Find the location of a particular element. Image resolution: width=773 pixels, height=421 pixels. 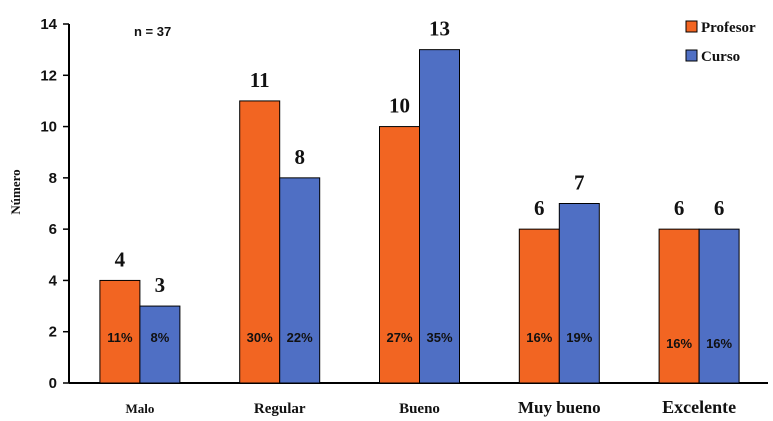

x-category-labels: Malo Regular Bueno Muy bueno Excelente is located at coordinates (430, 407).